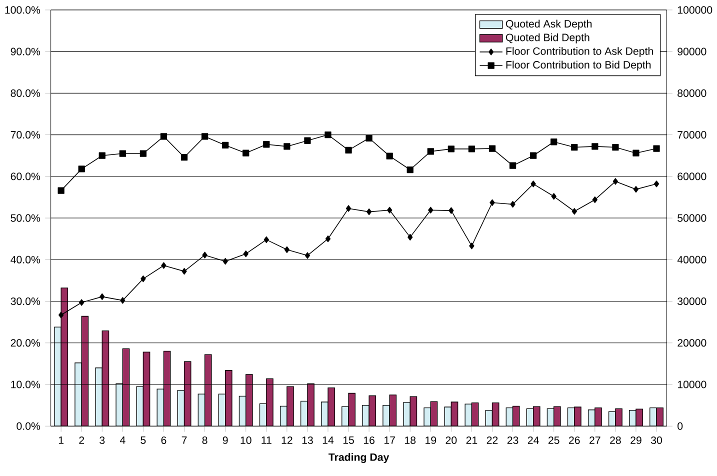  Describe the element at coordinates (410, 440) in the screenshot. I see `x-tick-label: 18` at that location.